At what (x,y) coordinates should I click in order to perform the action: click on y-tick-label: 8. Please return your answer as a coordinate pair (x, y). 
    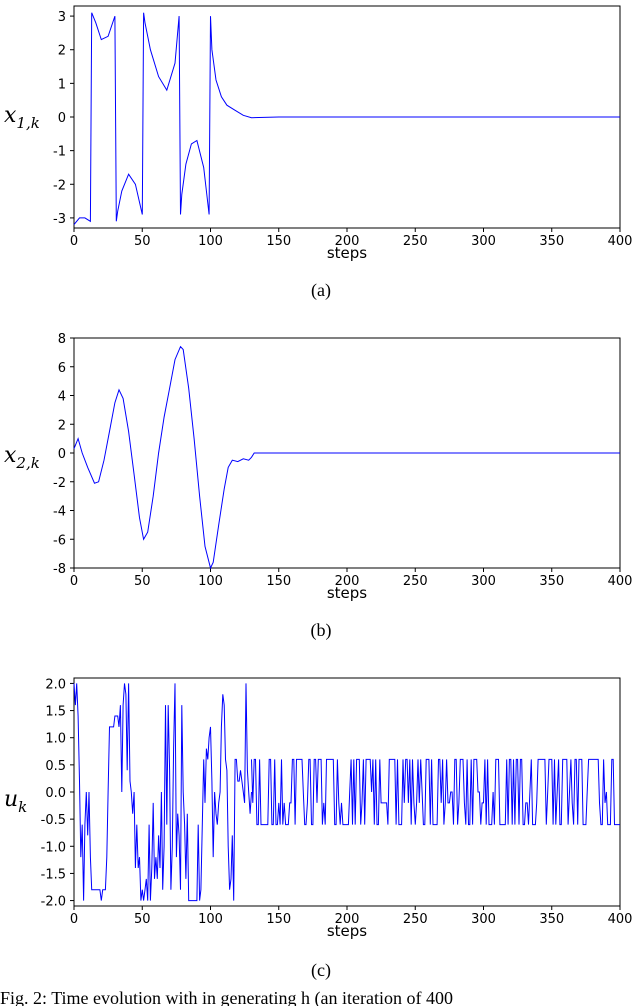
    Looking at the image, I should click on (62, 339).